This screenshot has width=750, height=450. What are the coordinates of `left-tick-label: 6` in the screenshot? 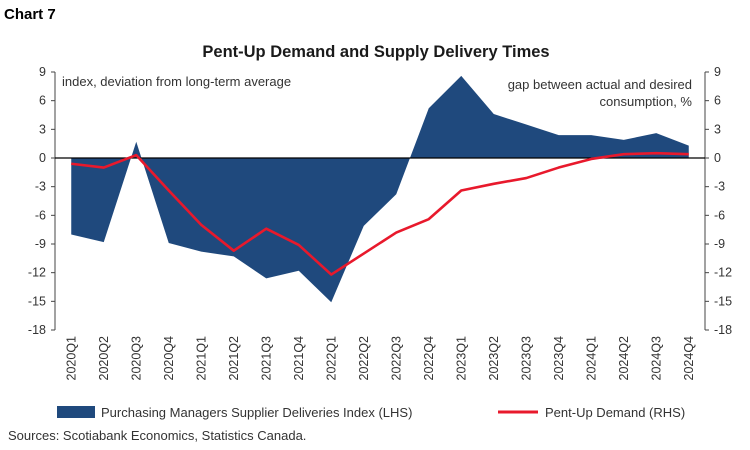 It's located at (42, 101).